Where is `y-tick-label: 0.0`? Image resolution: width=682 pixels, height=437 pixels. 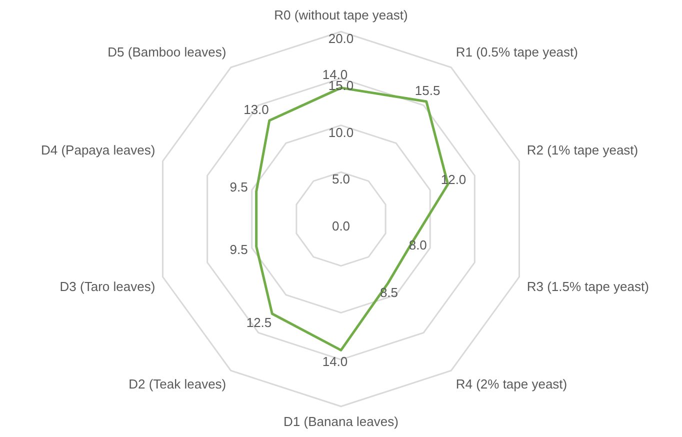
y-tick-label: 0.0 is located at coordinates (341, 226).